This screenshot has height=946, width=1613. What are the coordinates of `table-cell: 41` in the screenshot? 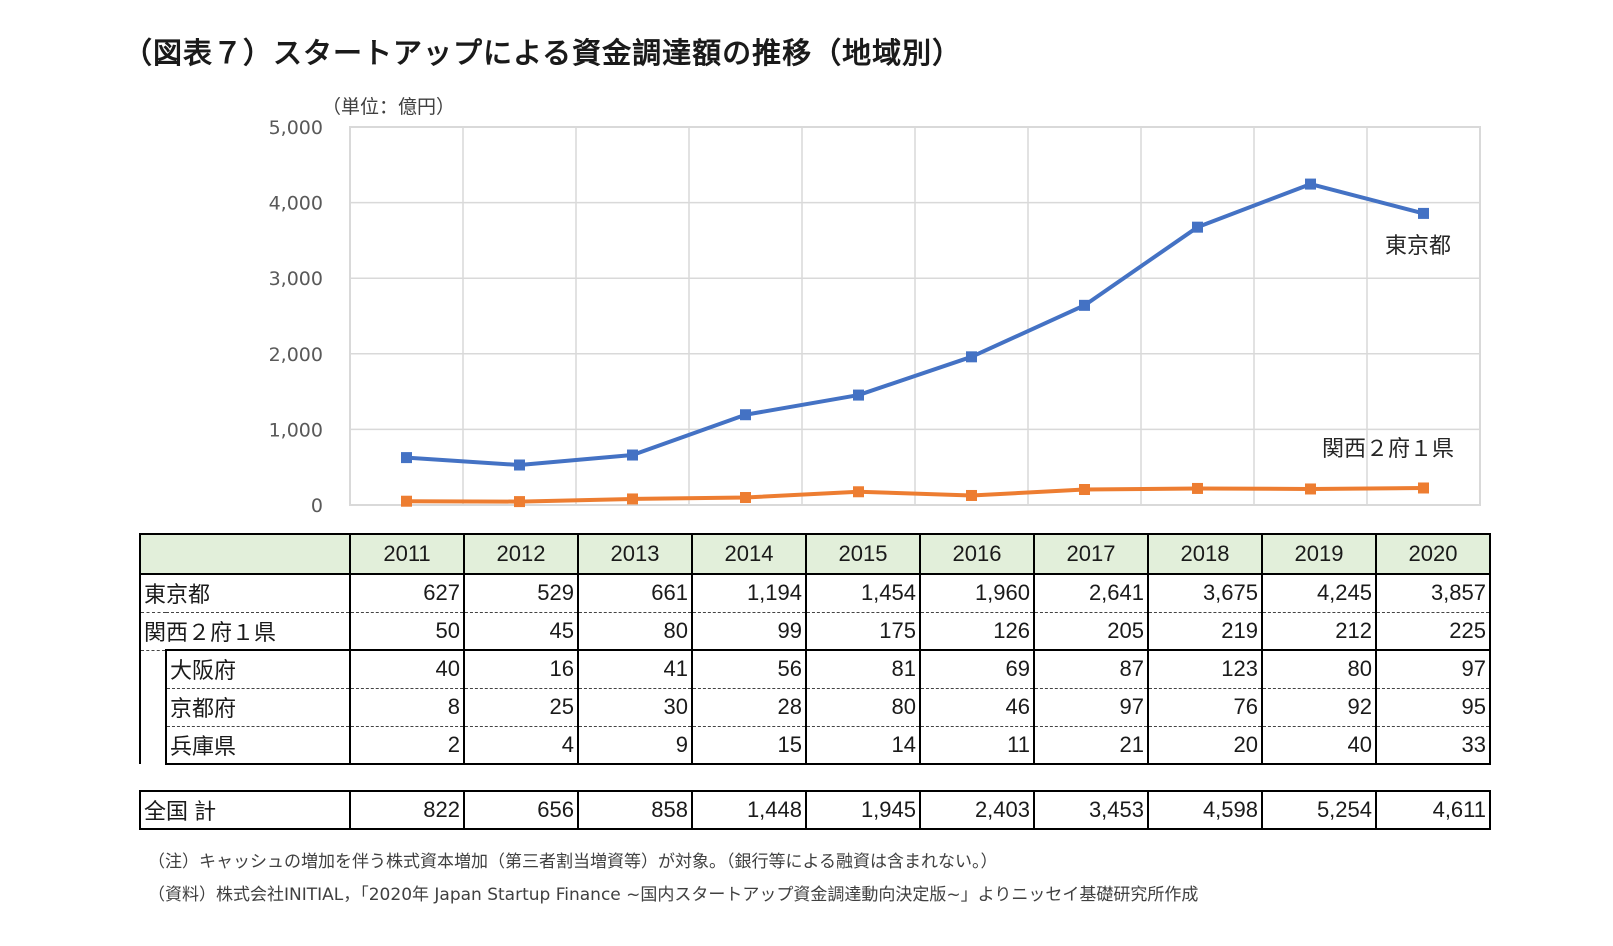 It's located at (635, 669).